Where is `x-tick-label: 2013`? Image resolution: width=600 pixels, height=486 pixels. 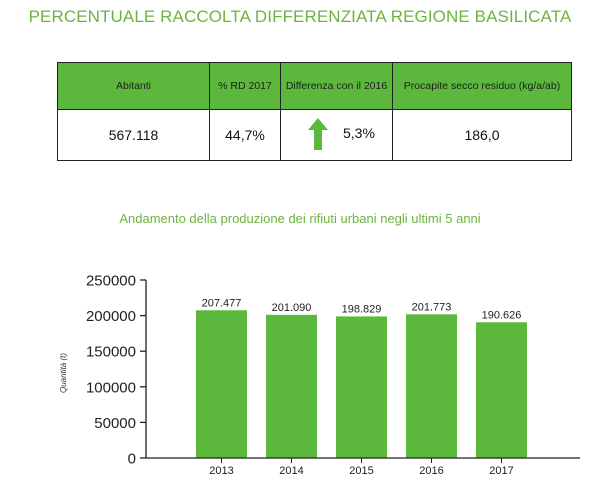 x-tick-label: 2013 is located at coordinates (221, 471).